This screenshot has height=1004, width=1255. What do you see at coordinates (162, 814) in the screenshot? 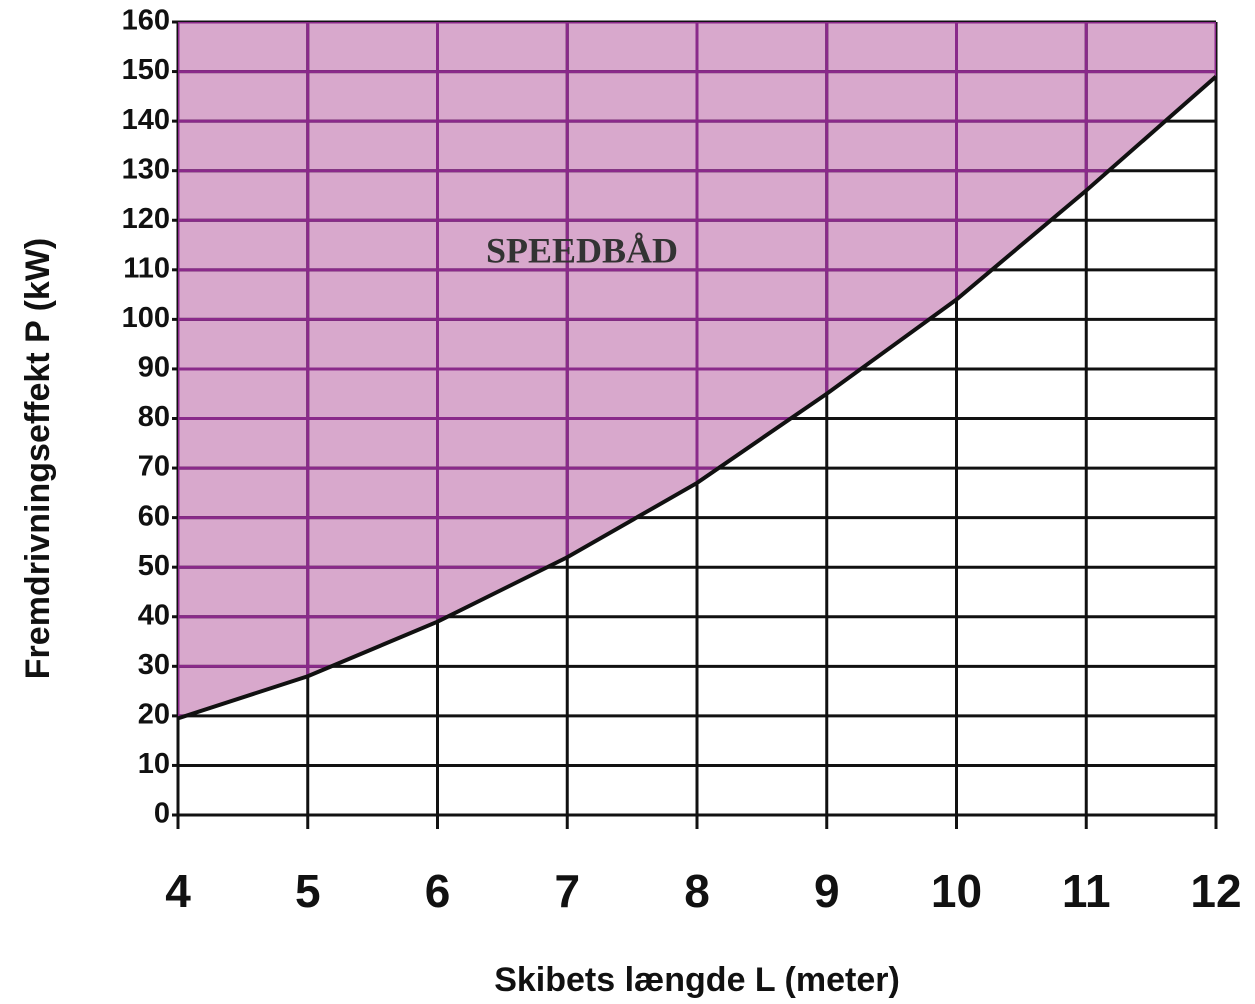
I see `y-tick-label: 0` at bounding box center [162, 814].